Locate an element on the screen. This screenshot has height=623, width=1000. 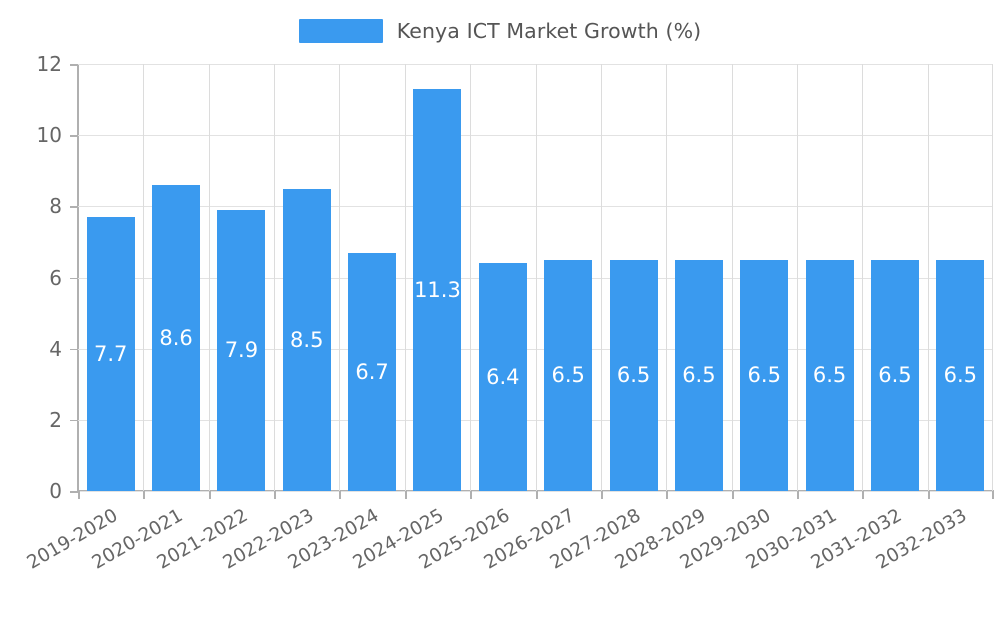
y-axis-tick-label: 10 is located at coordinates (49, 135).